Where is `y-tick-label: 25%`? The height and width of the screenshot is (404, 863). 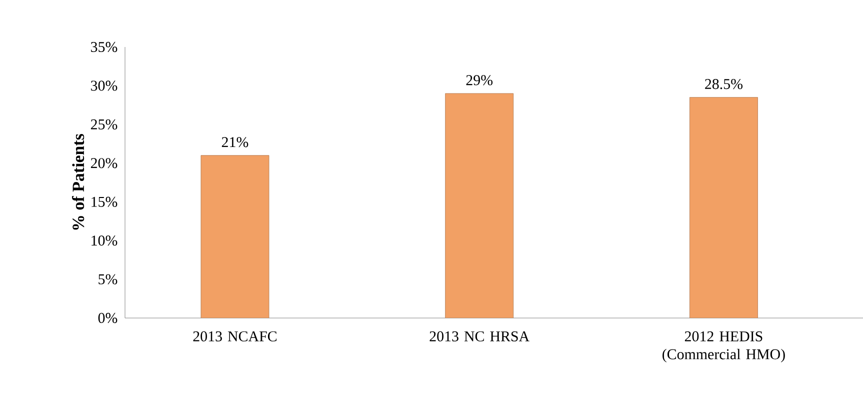
y-tick-label: 25% is located at coordinates (104, 124).